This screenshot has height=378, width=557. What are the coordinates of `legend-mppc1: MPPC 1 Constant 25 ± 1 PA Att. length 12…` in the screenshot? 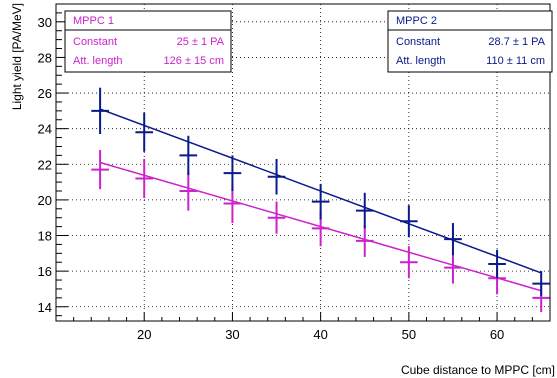 It's located at (148, 41).